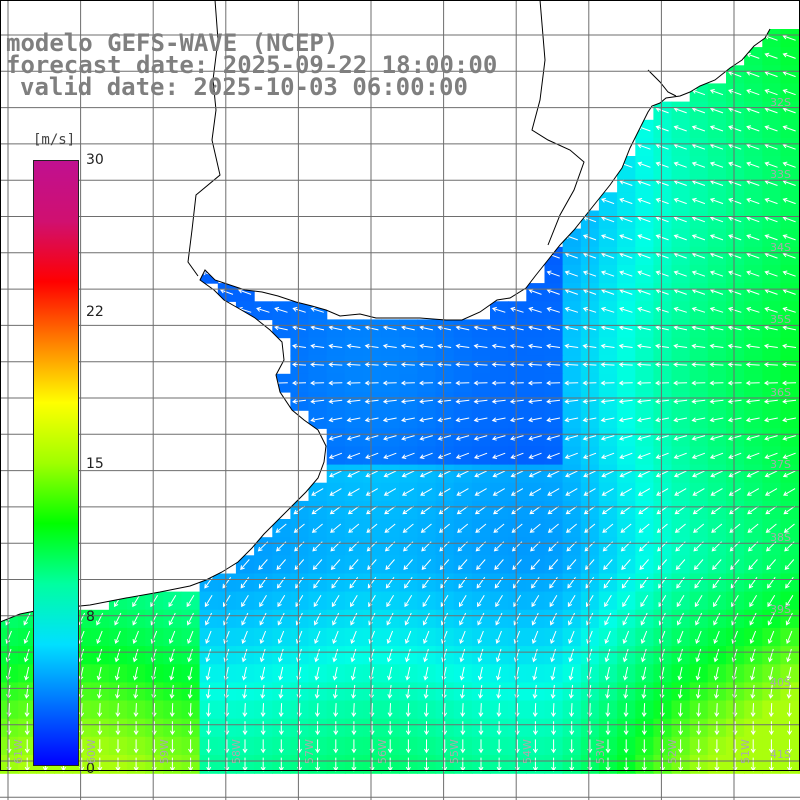  Describe the element at coordinates (780, 682) in the screenshot. I see `lat-label: 40S` at that location.